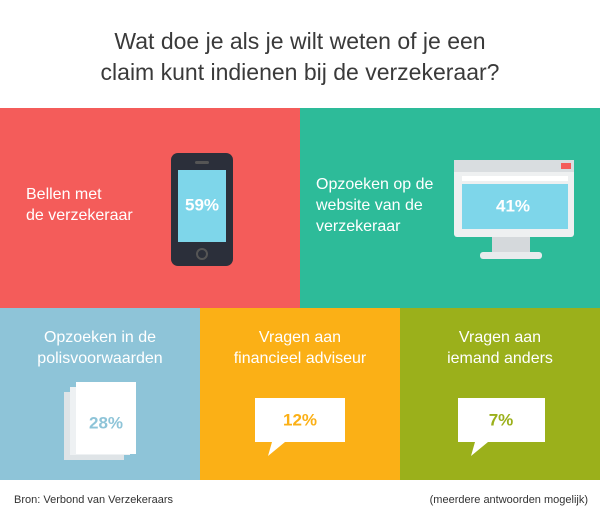 The image size is (600, 520). What do you see at coordinates (93, 500) in the screenshot?
I see `source: Bron: Verbond van Verzekeraars` at bounding box center [93, 500].